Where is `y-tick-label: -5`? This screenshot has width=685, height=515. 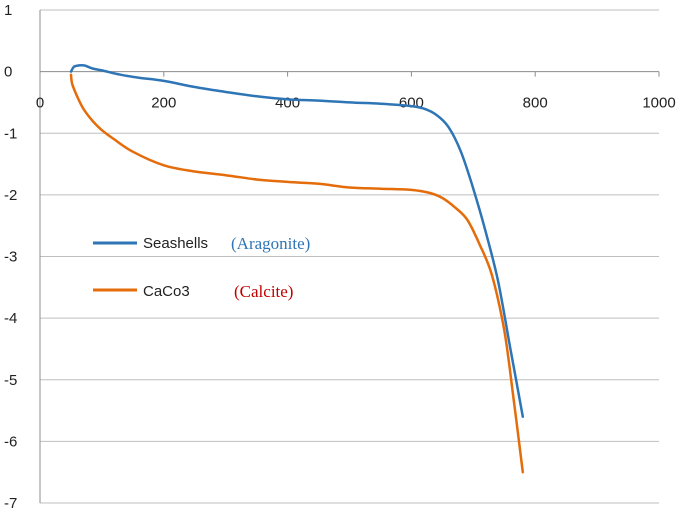
y-tick-label: -5 is located at coordinates (10, 380).